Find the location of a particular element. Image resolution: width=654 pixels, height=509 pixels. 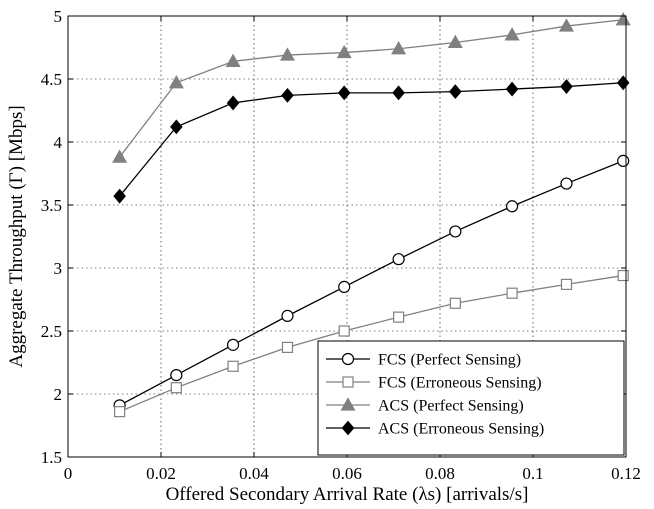

x-tick-label: 0.04 is located at coordinates (254, 473).